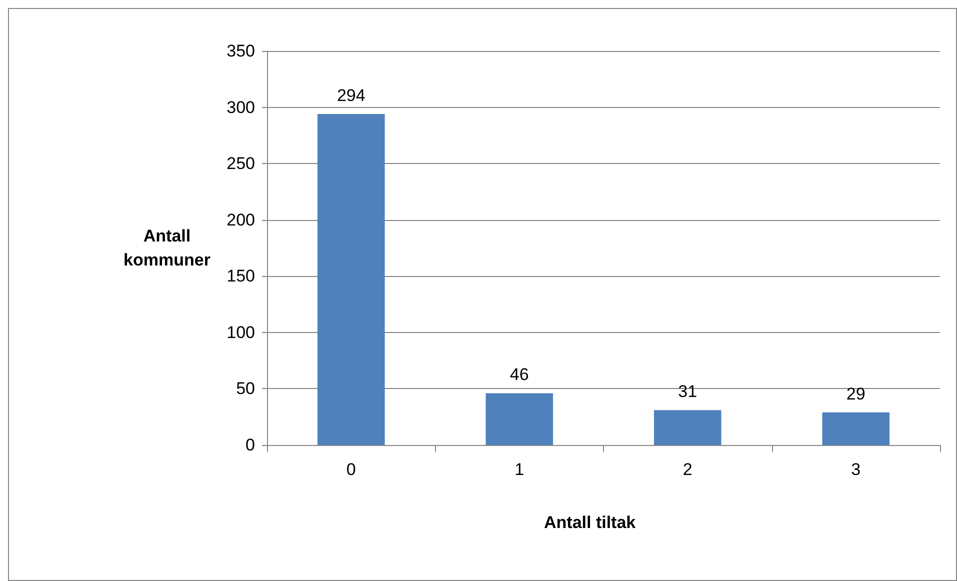 This screenshot has height=581, width=957. Describe the element at coordinates (351, 469) in the screenshot. I see `x-tick-label: 0` at that location.